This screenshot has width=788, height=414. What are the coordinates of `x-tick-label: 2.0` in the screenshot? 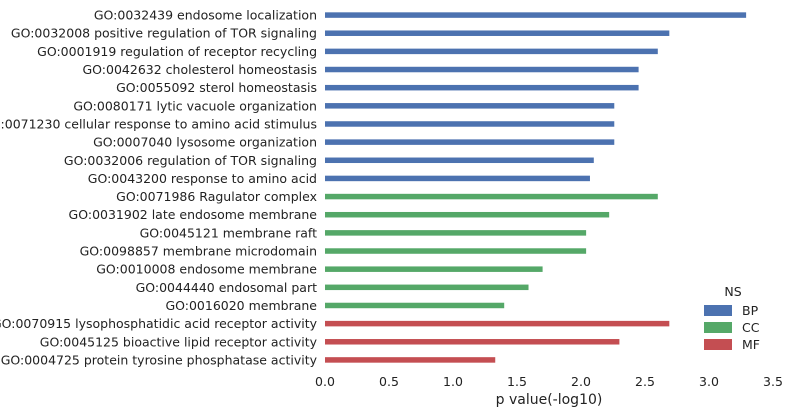 It's located at (581, 381).